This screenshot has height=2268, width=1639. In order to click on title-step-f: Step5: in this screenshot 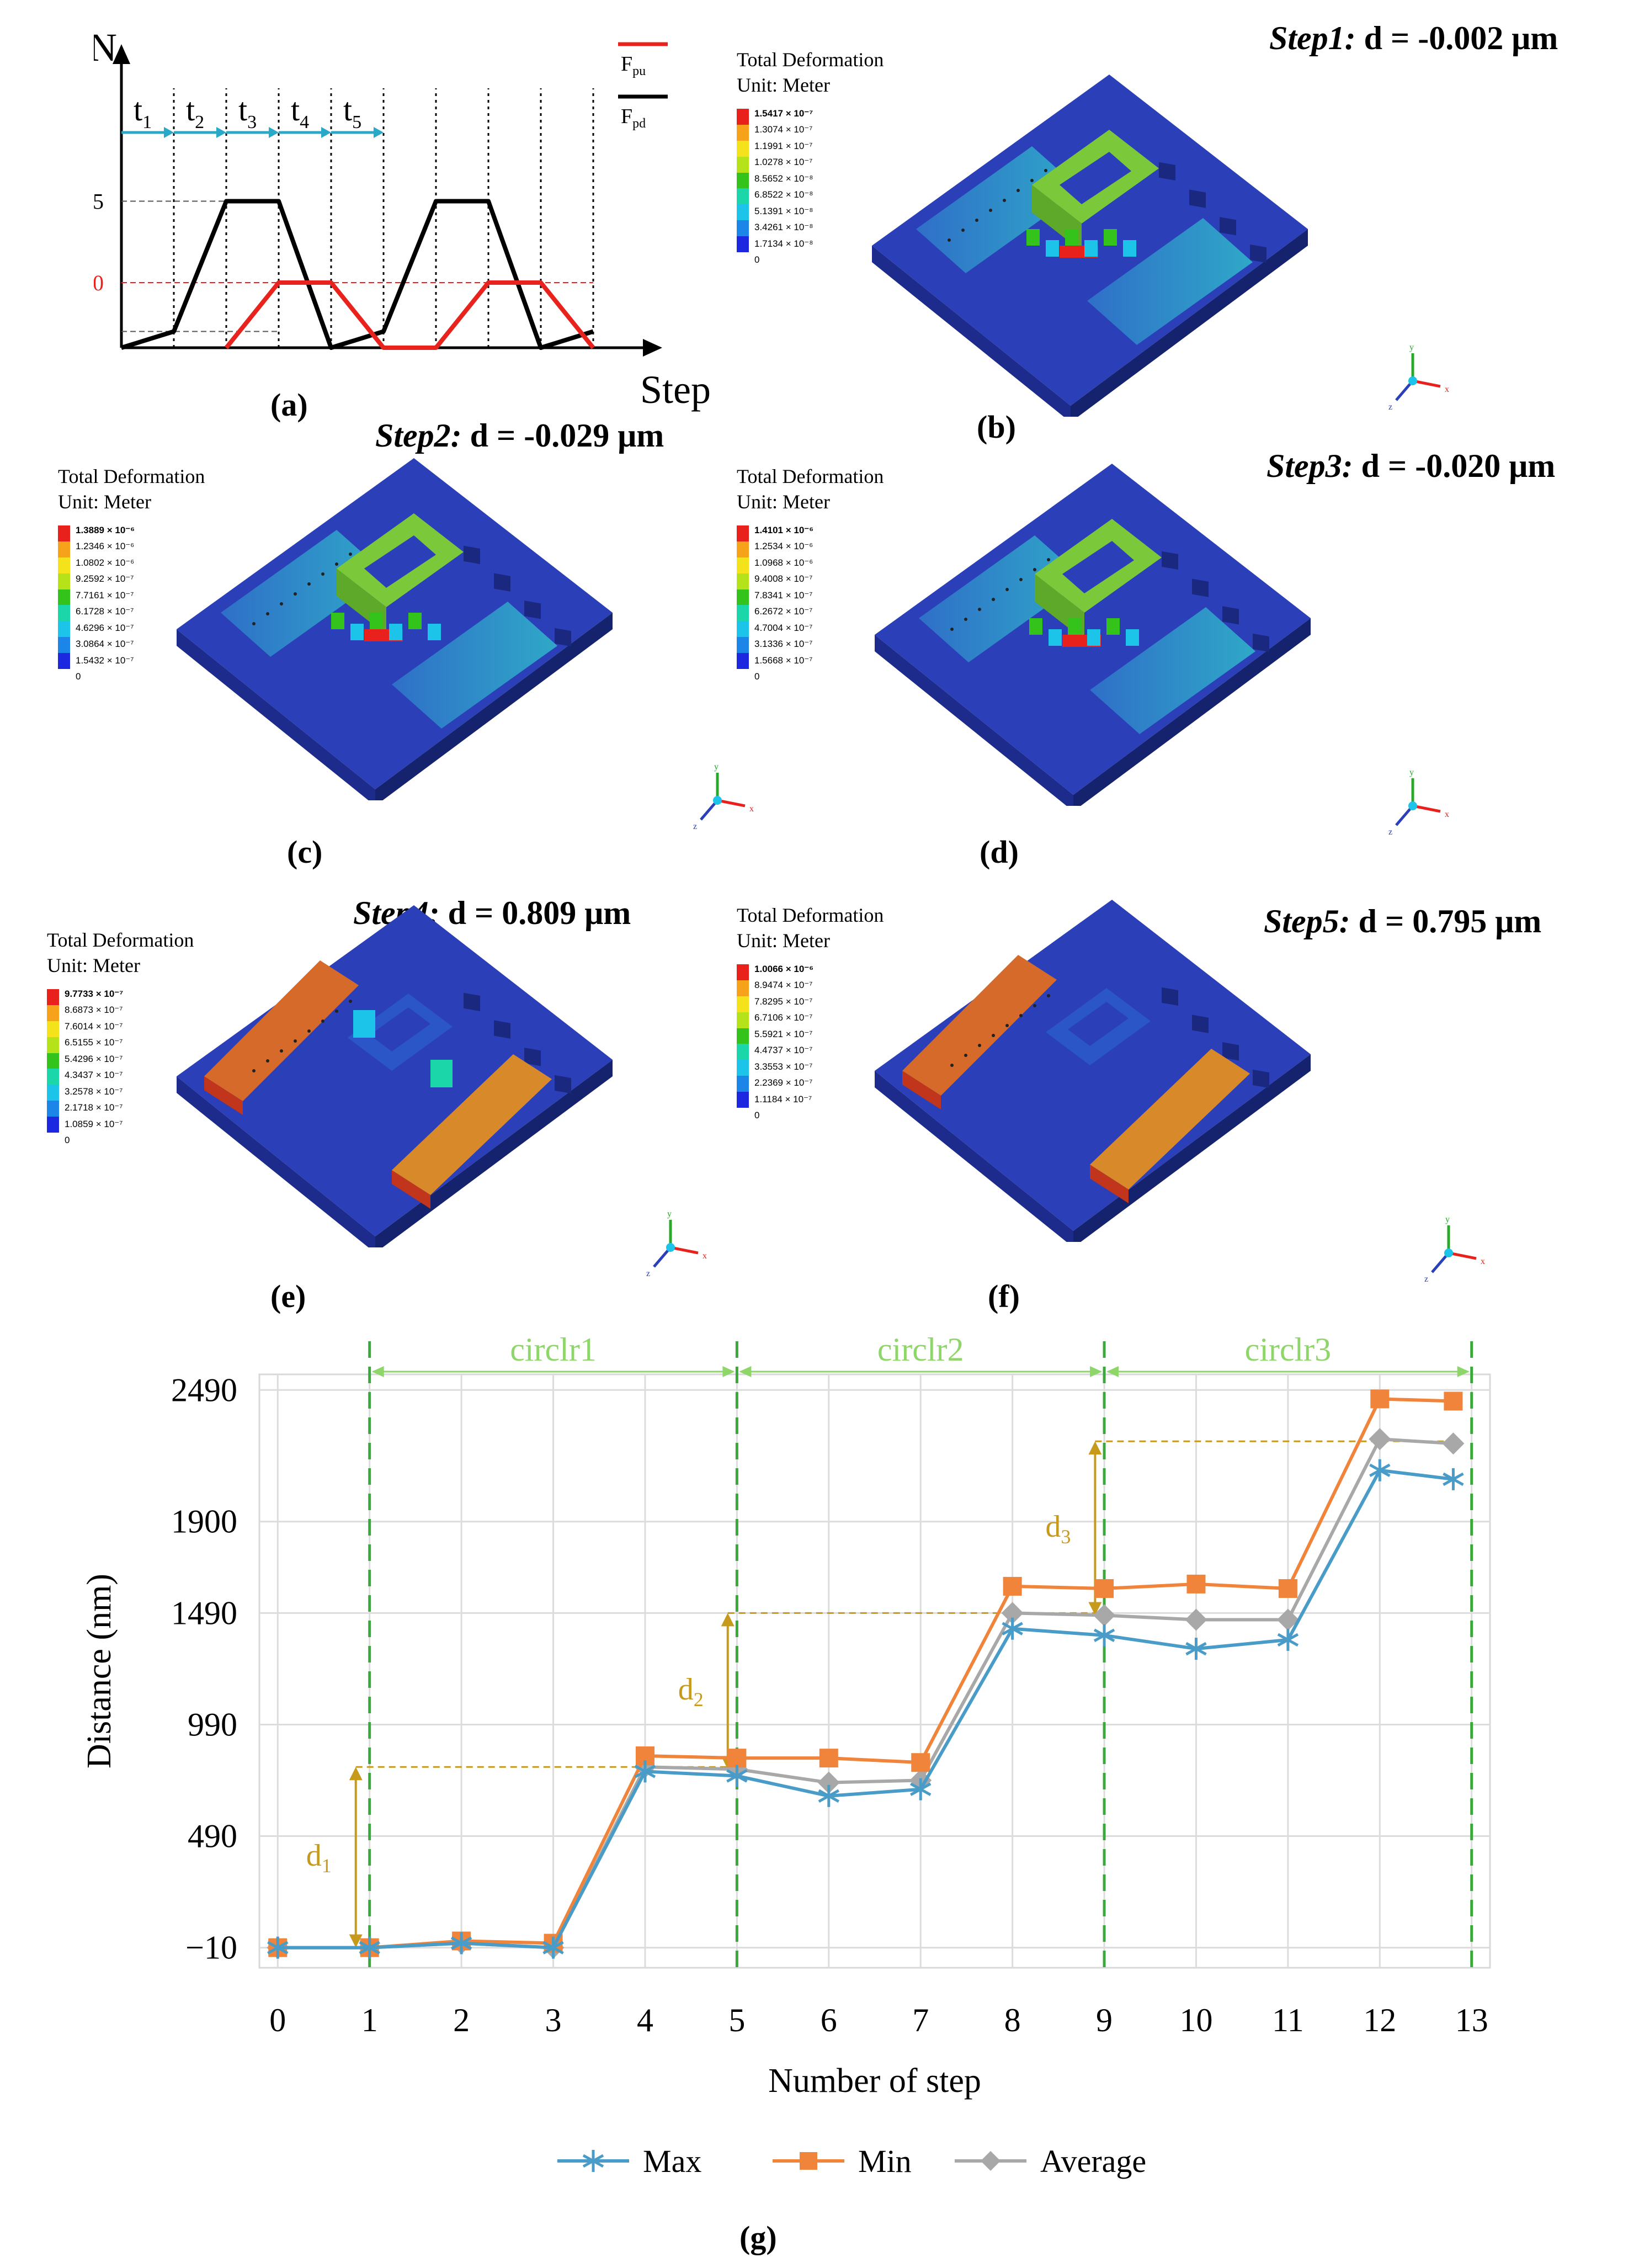, I will do `click(1307, 921)`.